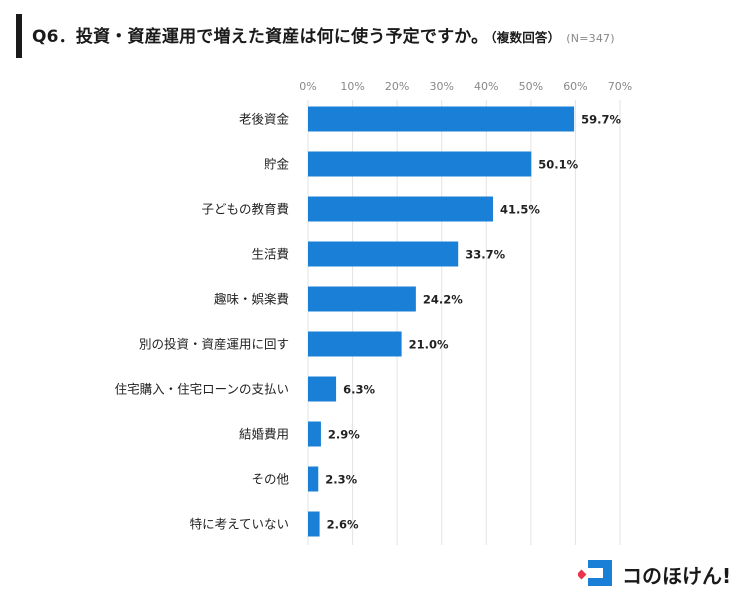 This screenshot has height=609, width=753. I want to click on x-tick-label: 0%, so click(307, 86).